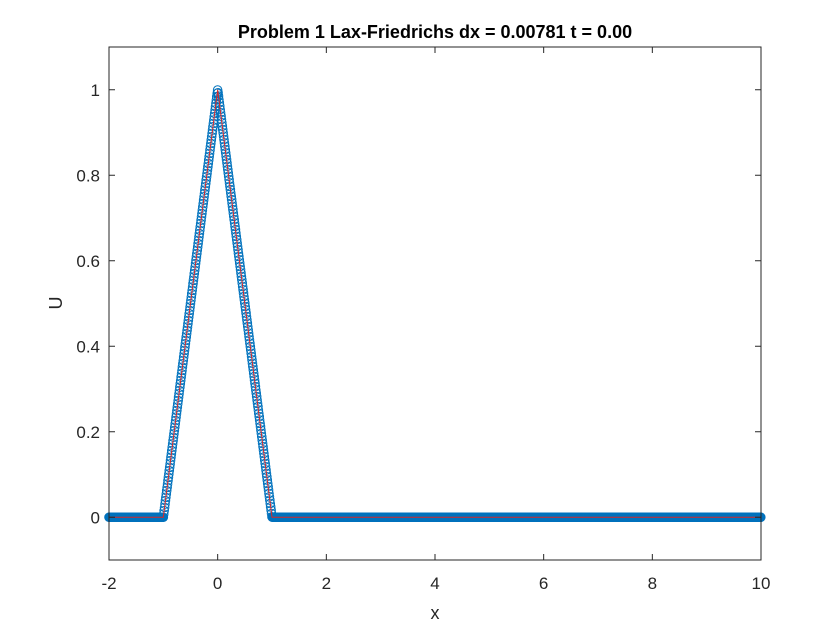 Image resolution: width=840 pixels, height=630 pixels. What do you see at coordinates (108, 583) in the screenshot?
I see `x-tick-label: -2` at bounding box center [108, 583].